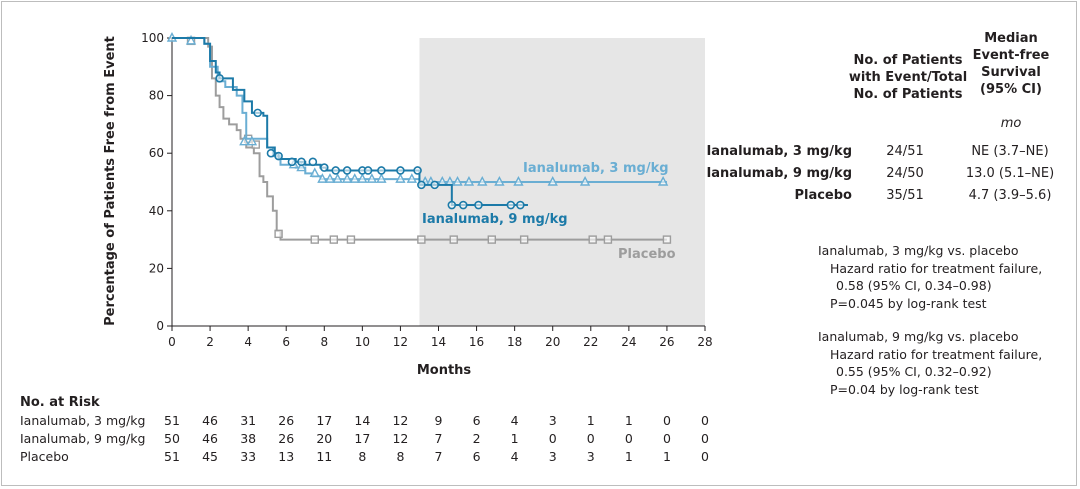  I want to click on series-label-placebo: Placebo, so click(647, 254).